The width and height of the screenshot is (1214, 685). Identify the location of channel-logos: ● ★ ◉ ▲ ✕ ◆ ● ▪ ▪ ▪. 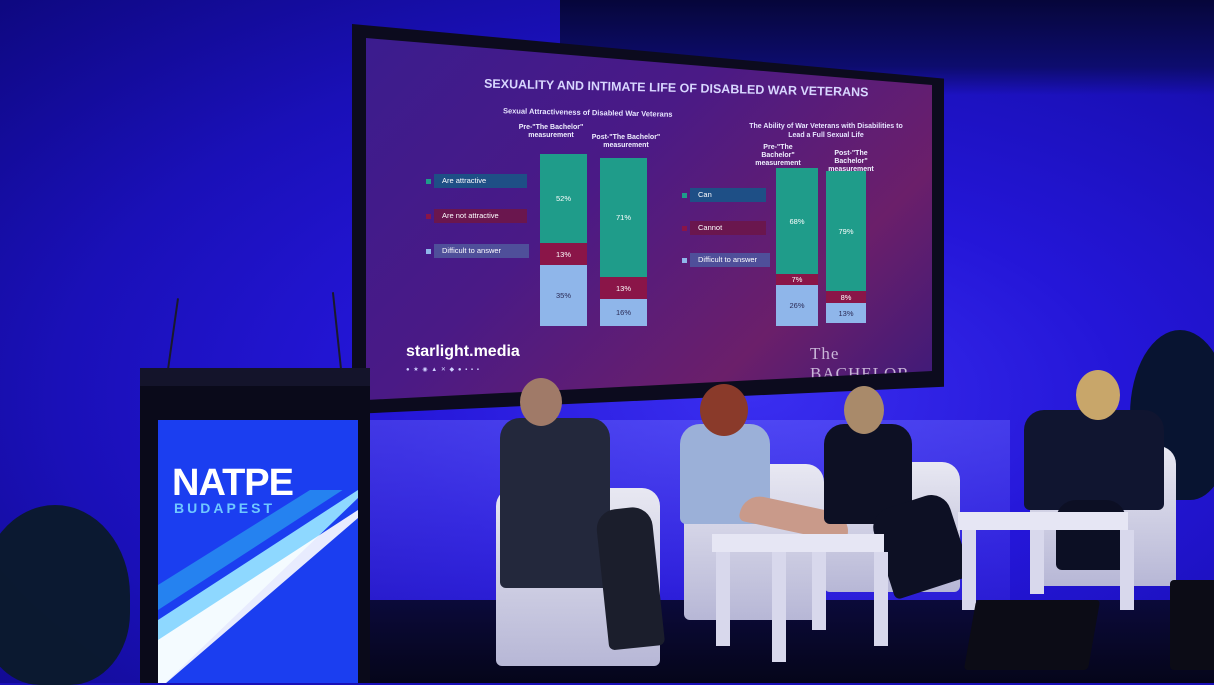
(443, 370).